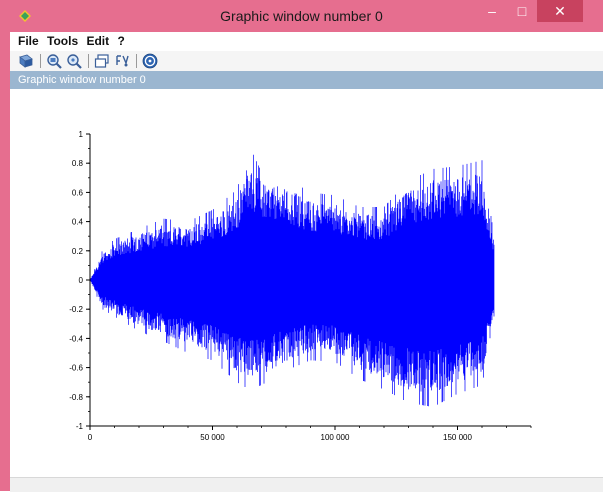 This screenshot has height=492, width=603. Describe the element at coordinates (81, 280) in the screenshot. I see `y-tick-label: 0` at that location.